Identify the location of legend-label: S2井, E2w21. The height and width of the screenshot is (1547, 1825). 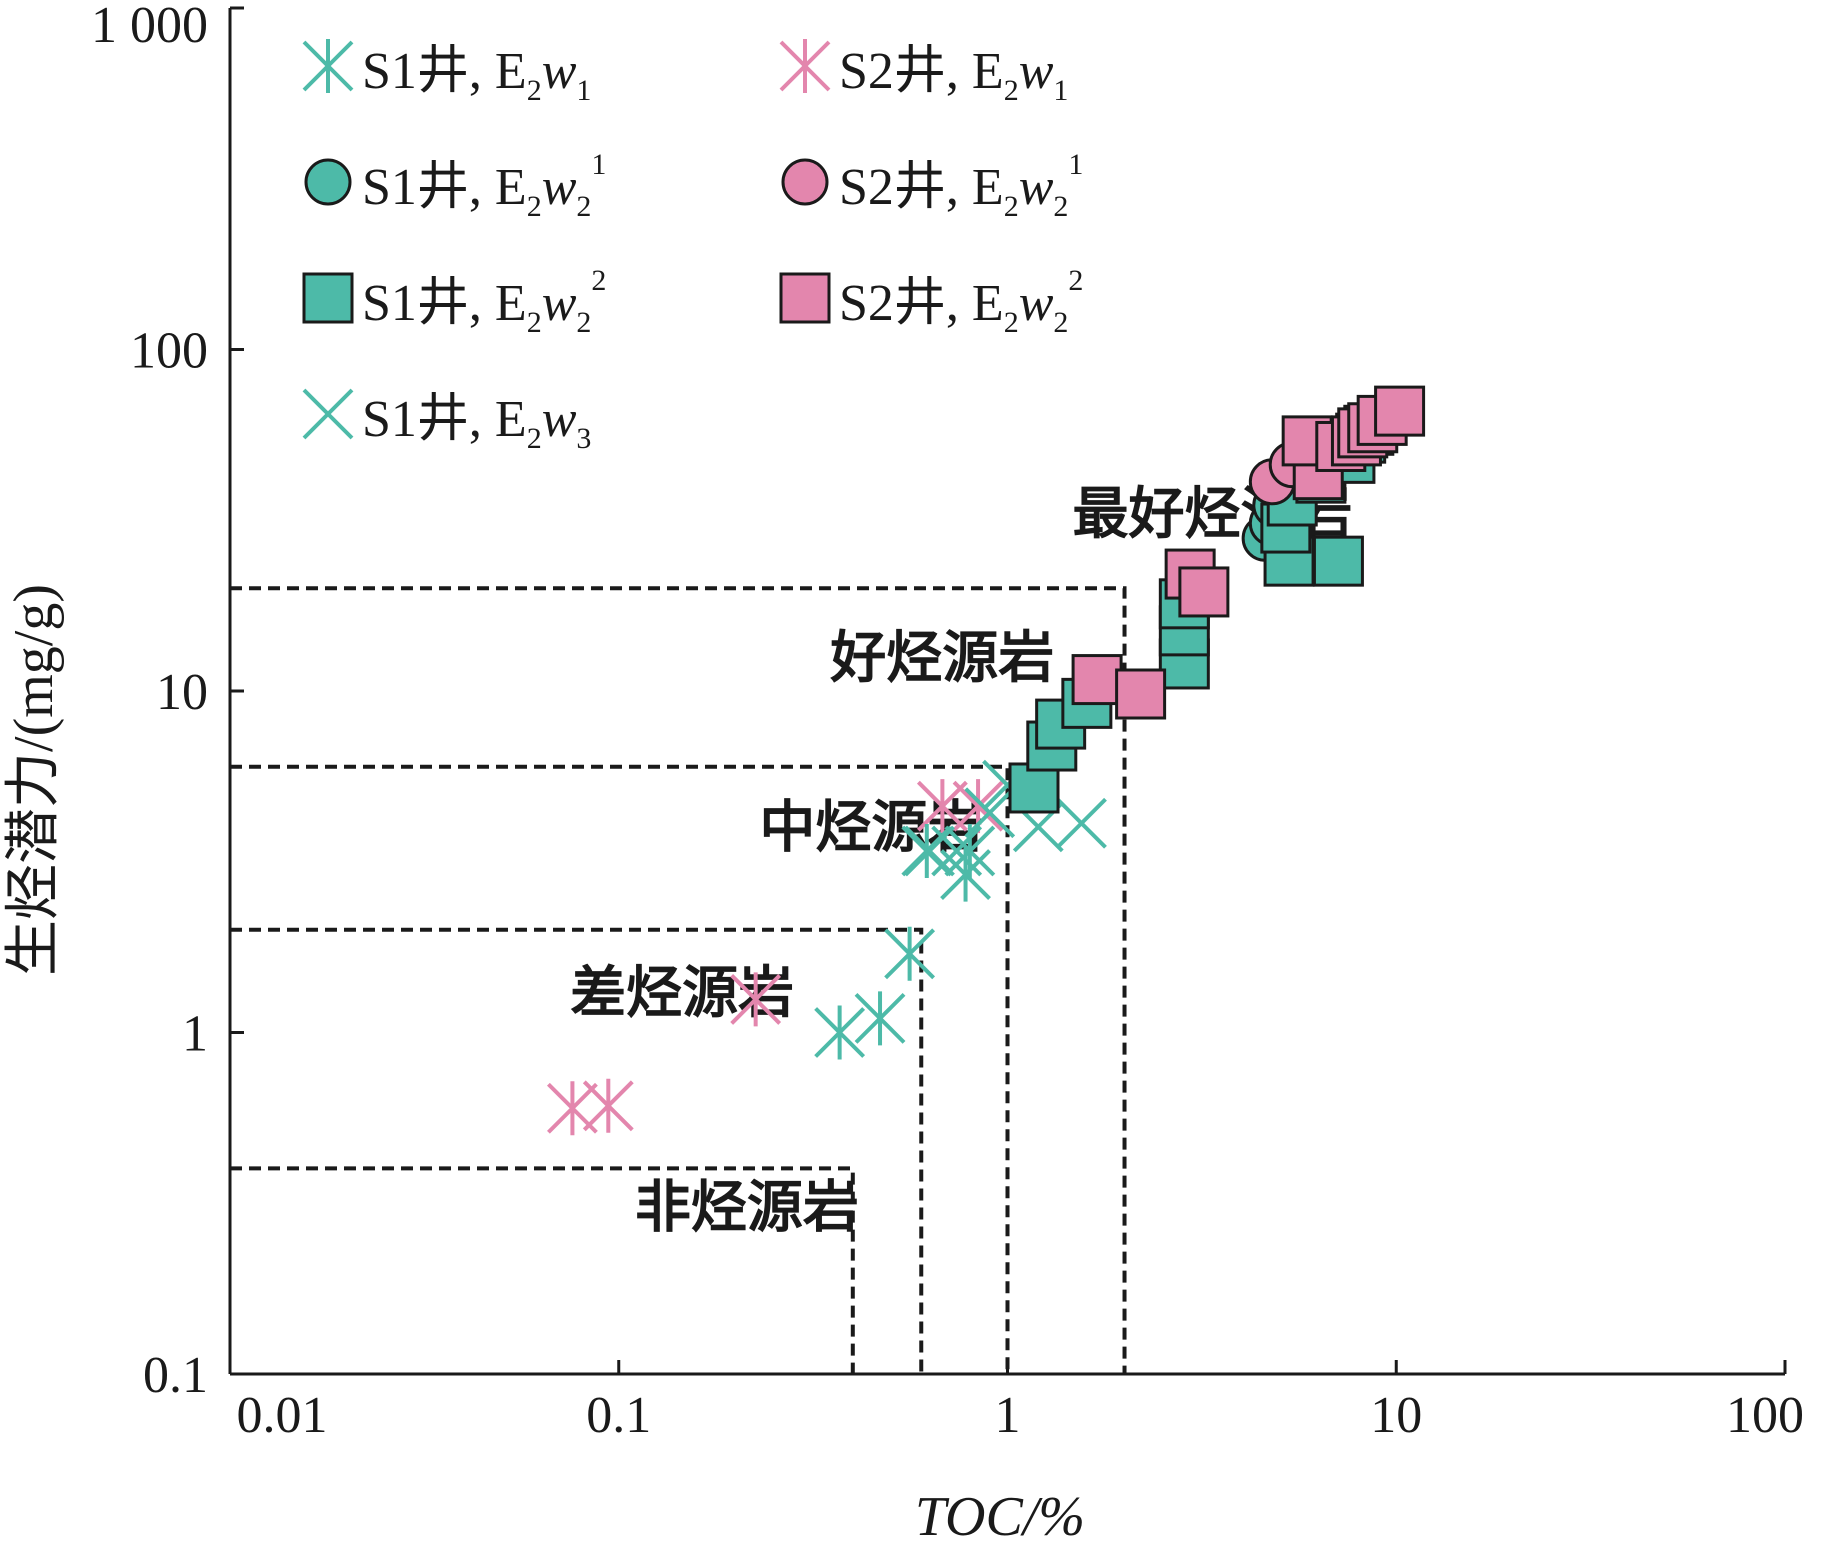
(961, 185).